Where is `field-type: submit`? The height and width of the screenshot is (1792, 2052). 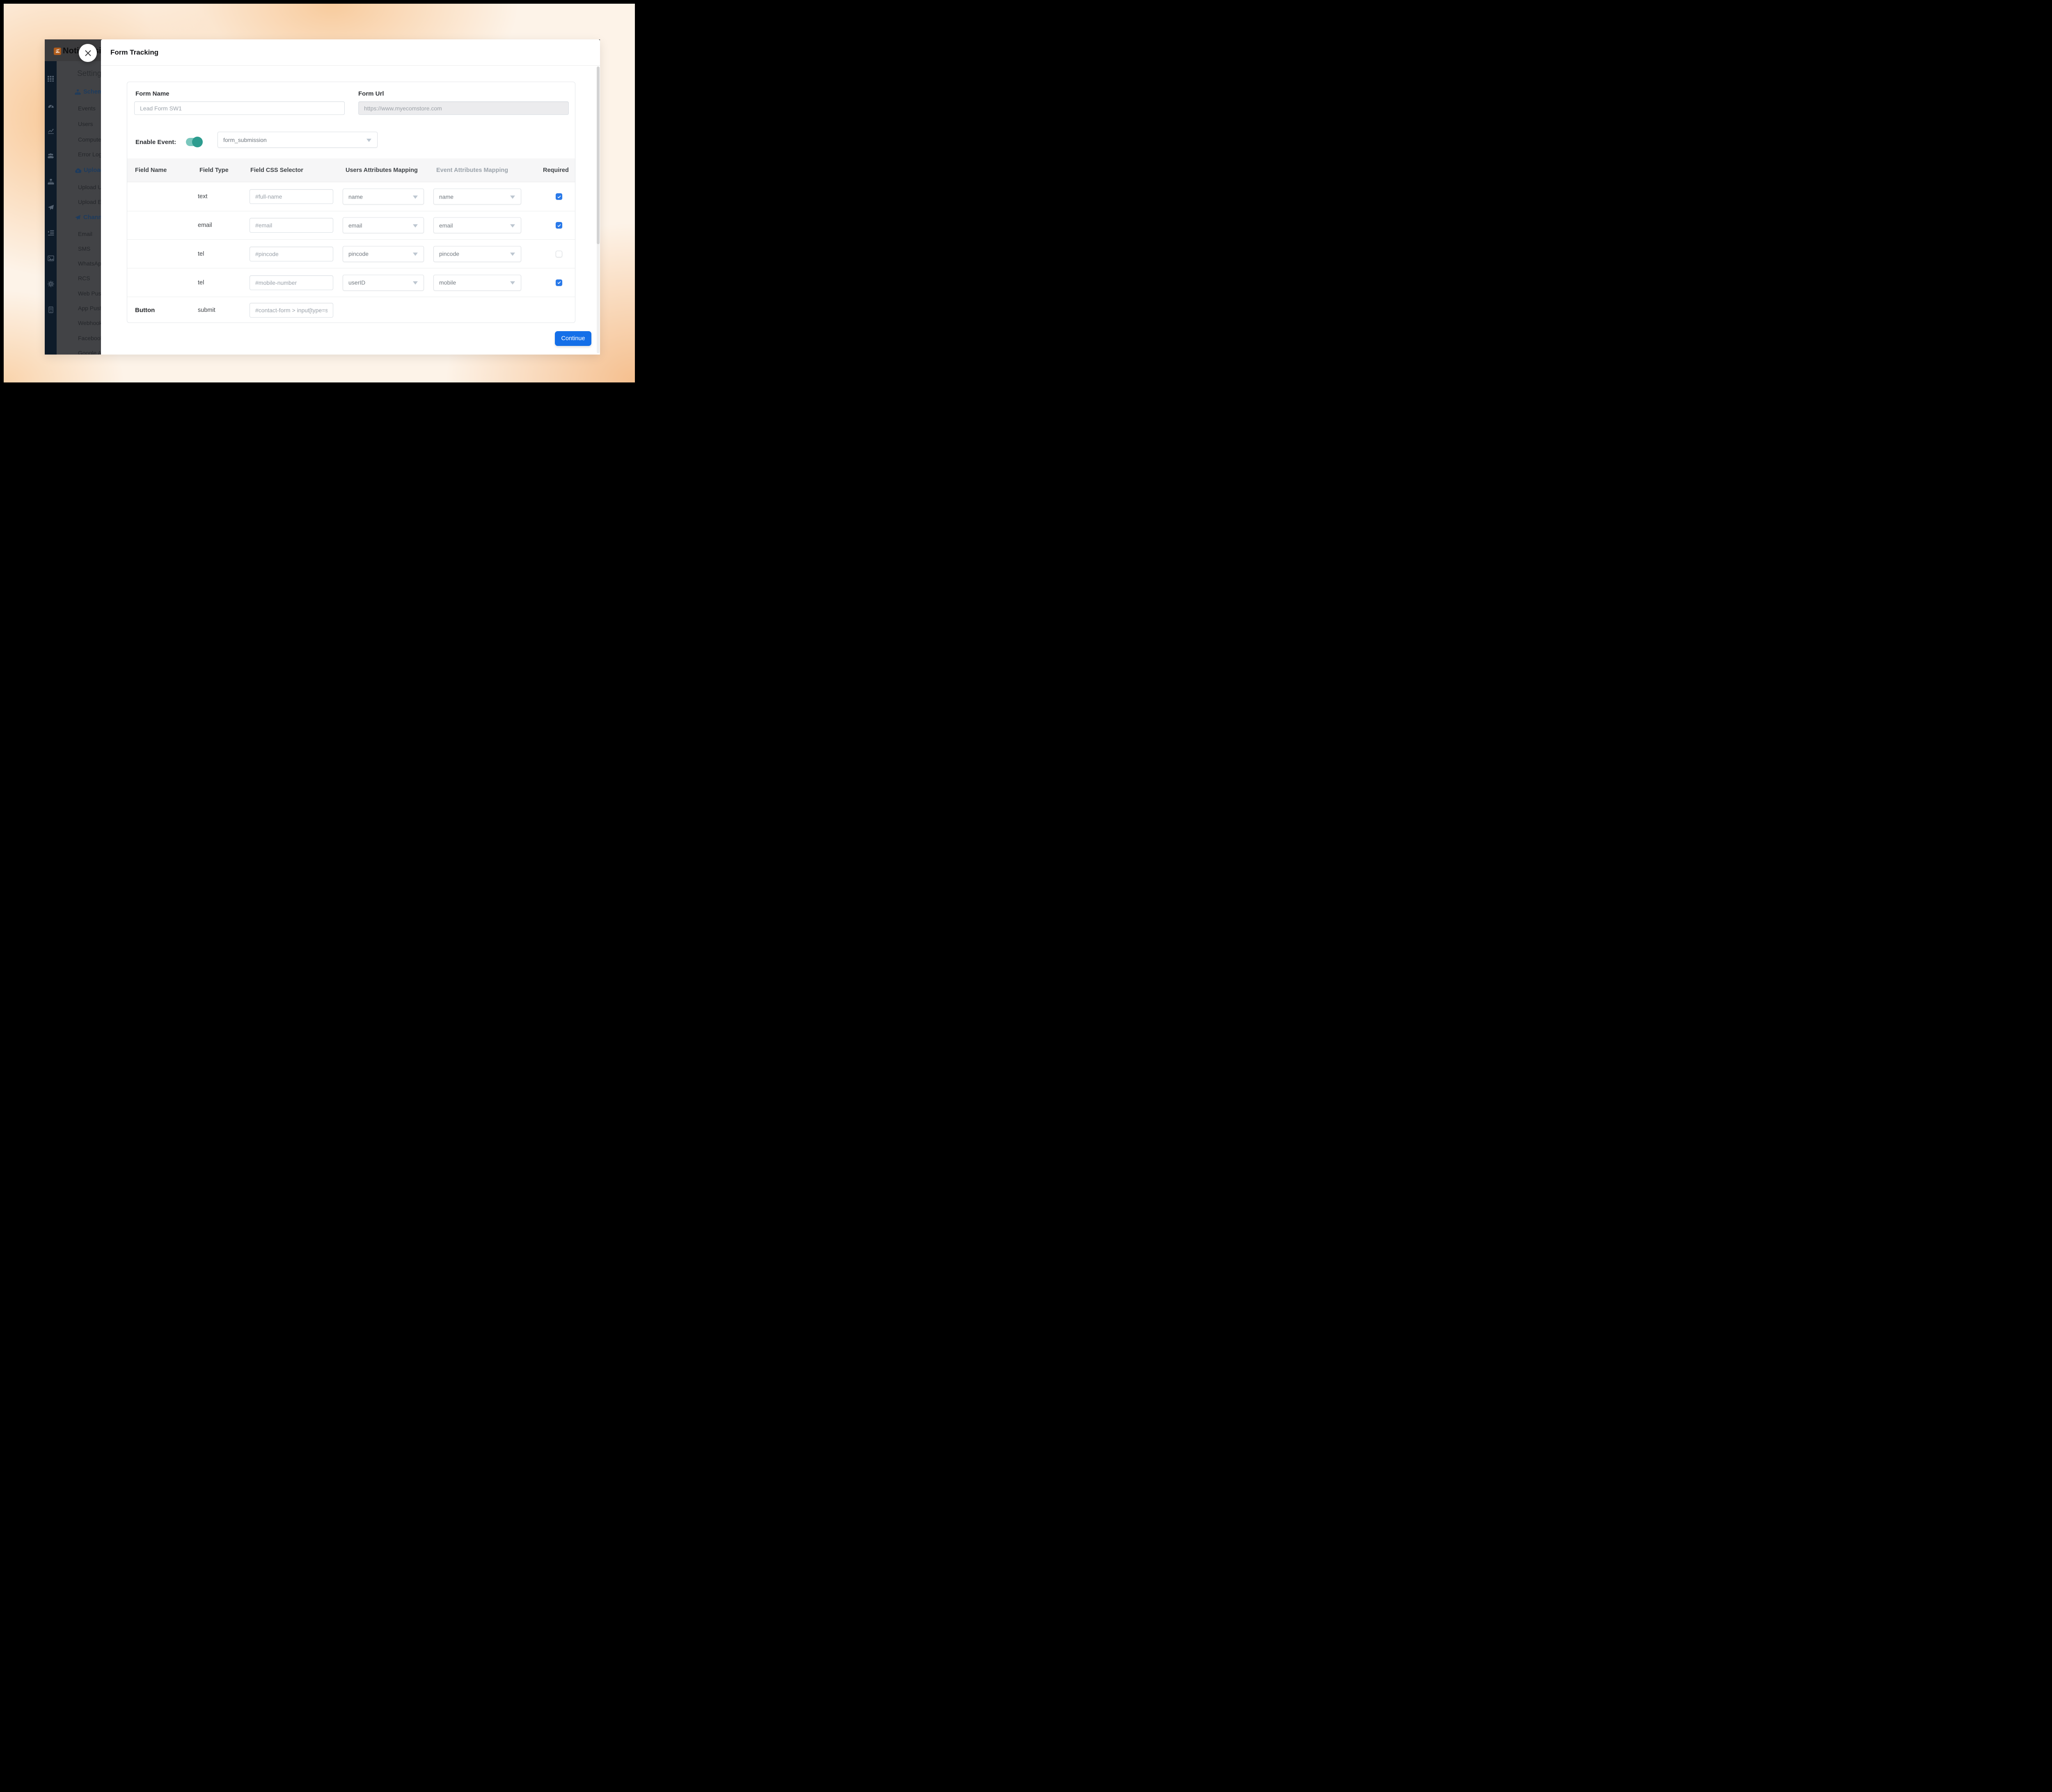
field-type: submit is located at coordinates (206, 310).